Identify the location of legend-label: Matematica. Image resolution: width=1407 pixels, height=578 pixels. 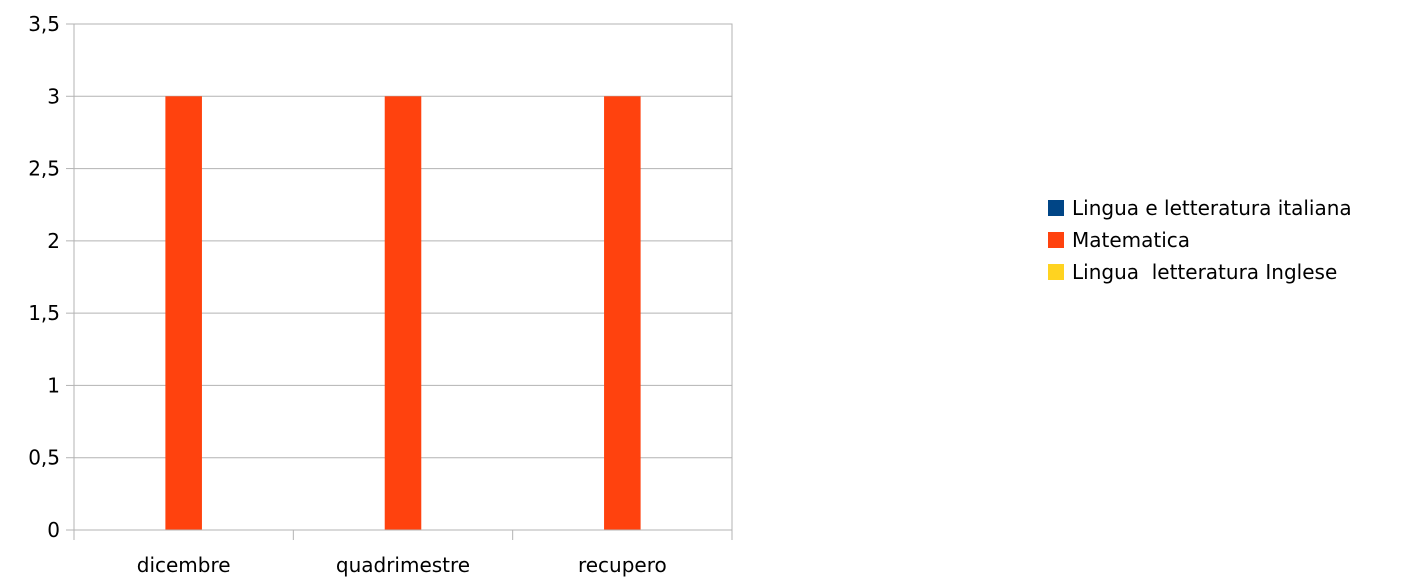
(1131, 240).